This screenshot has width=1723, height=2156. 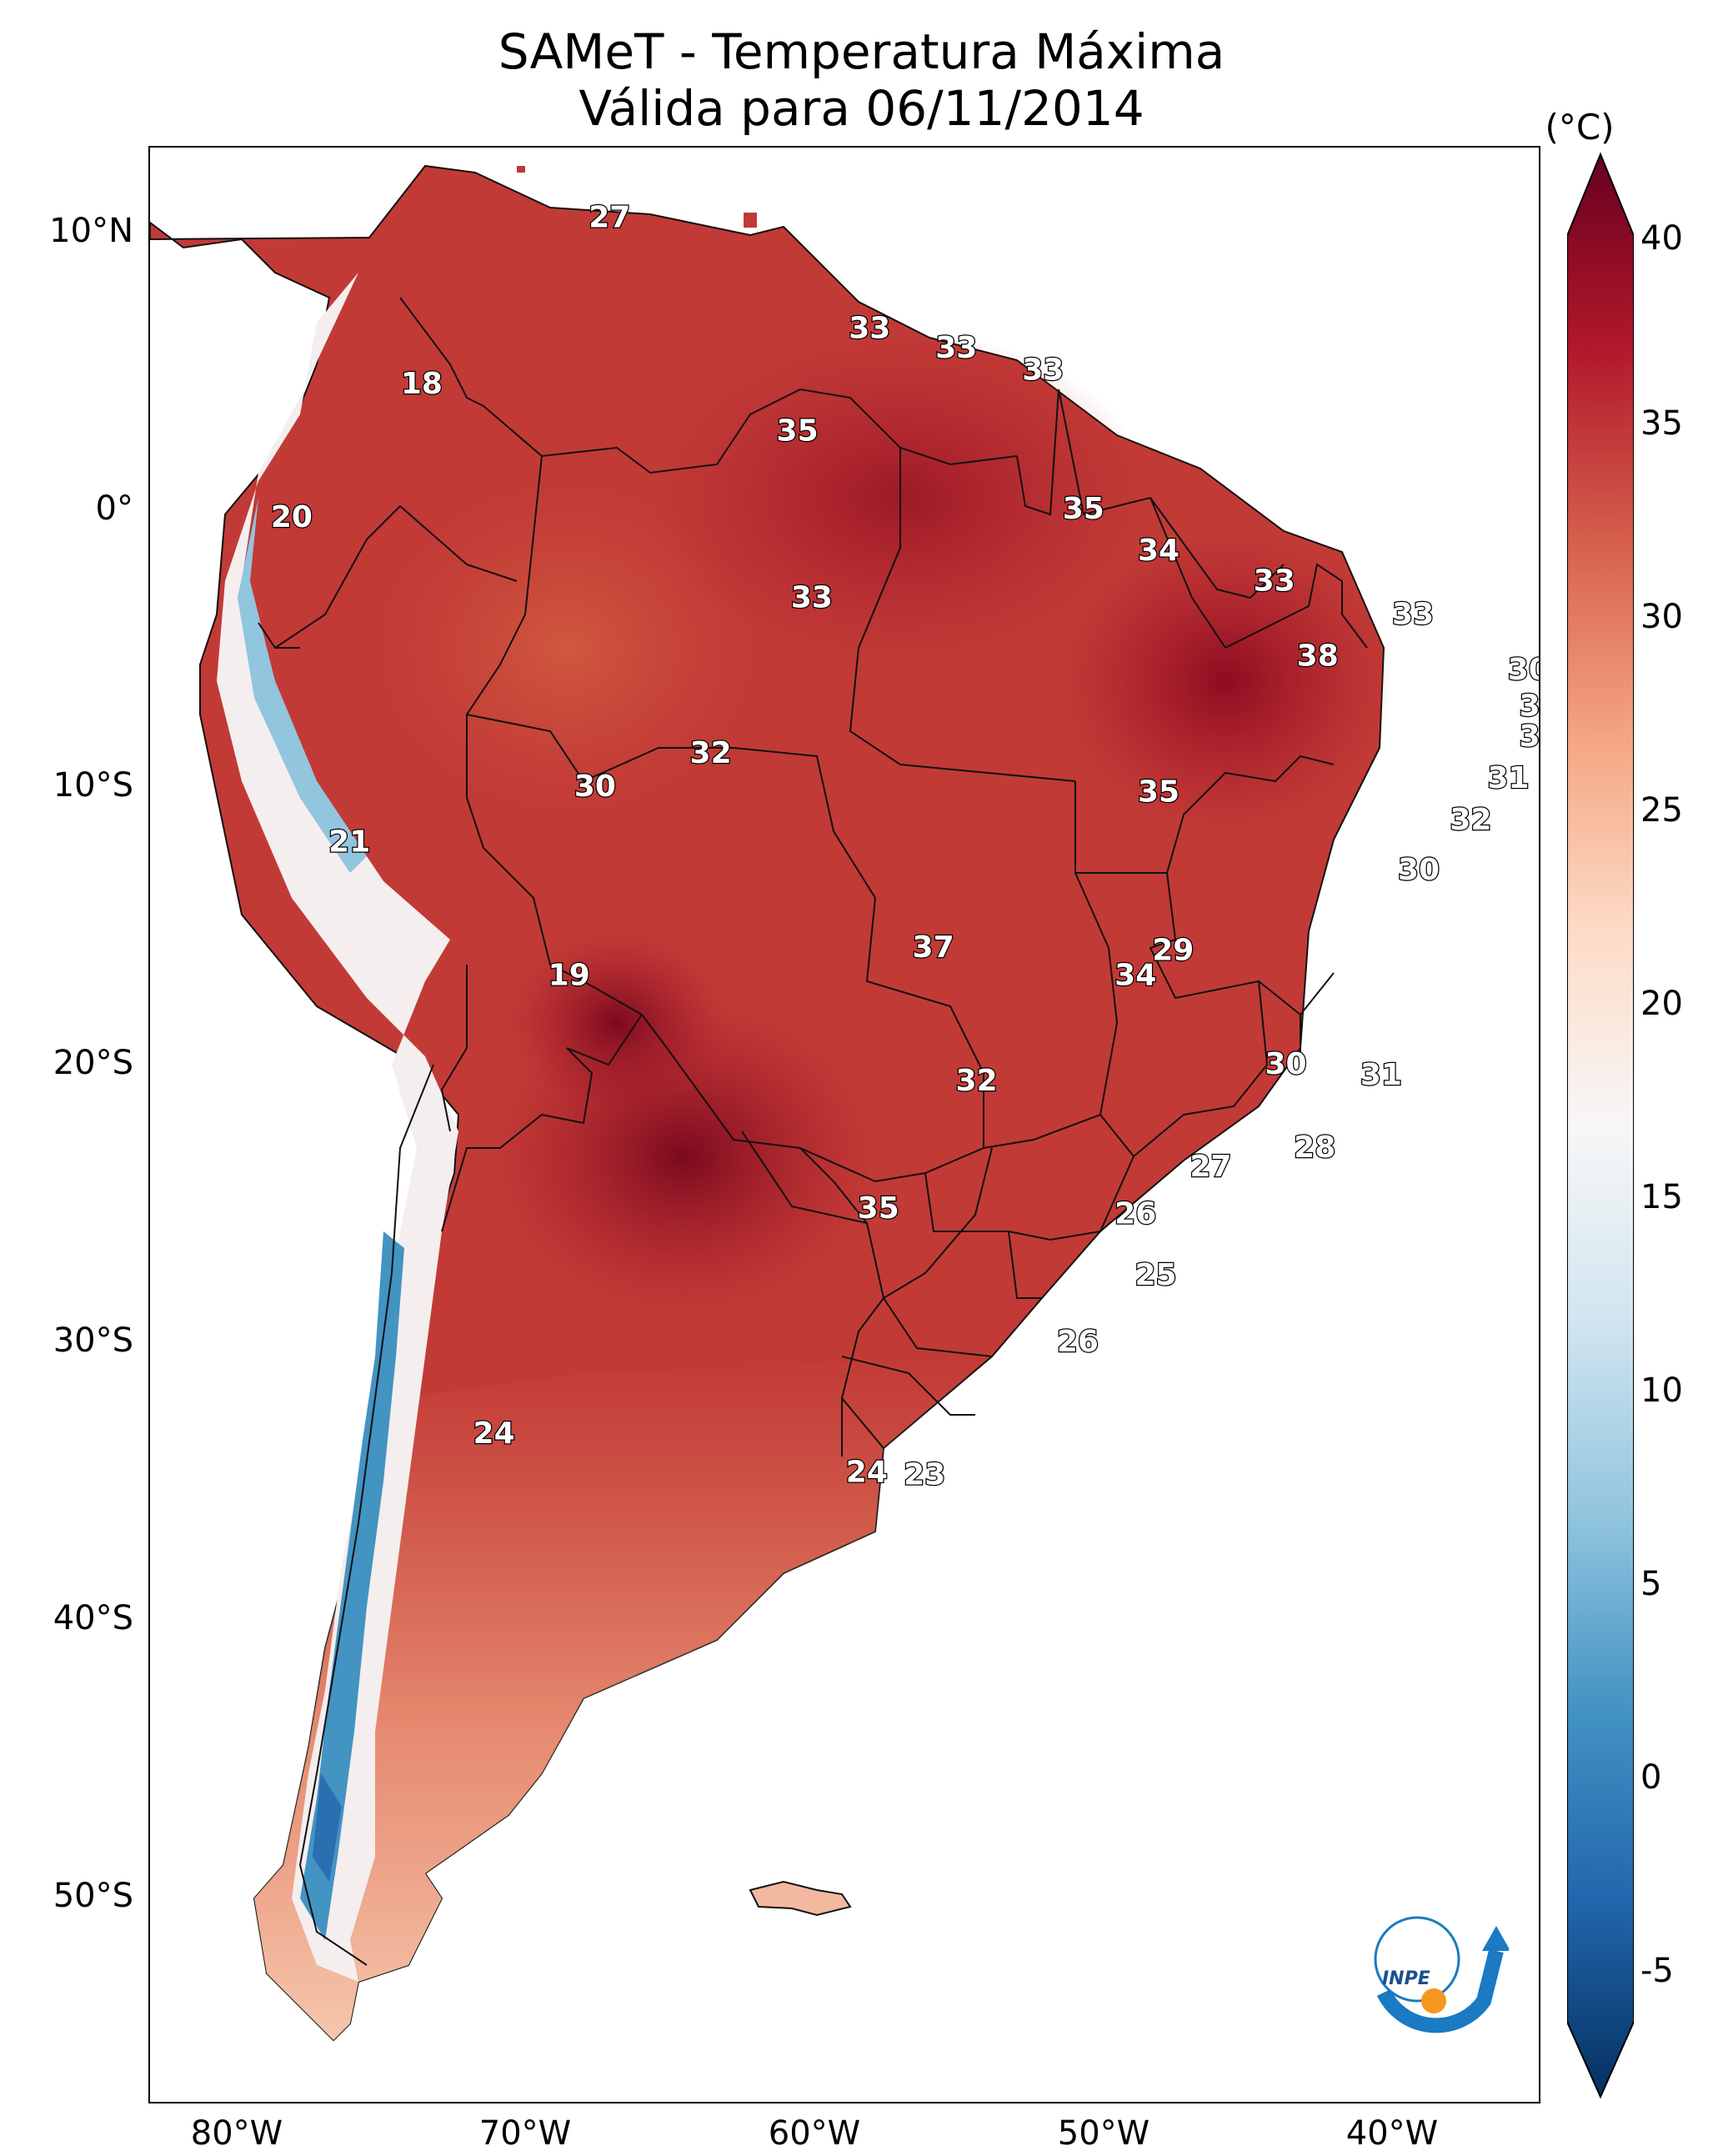 What do you see at coordinates (1657, 1971) in the screenshot?
I see `colorbar-tick-minus5: -5` at bounding box center [1657, 1971].